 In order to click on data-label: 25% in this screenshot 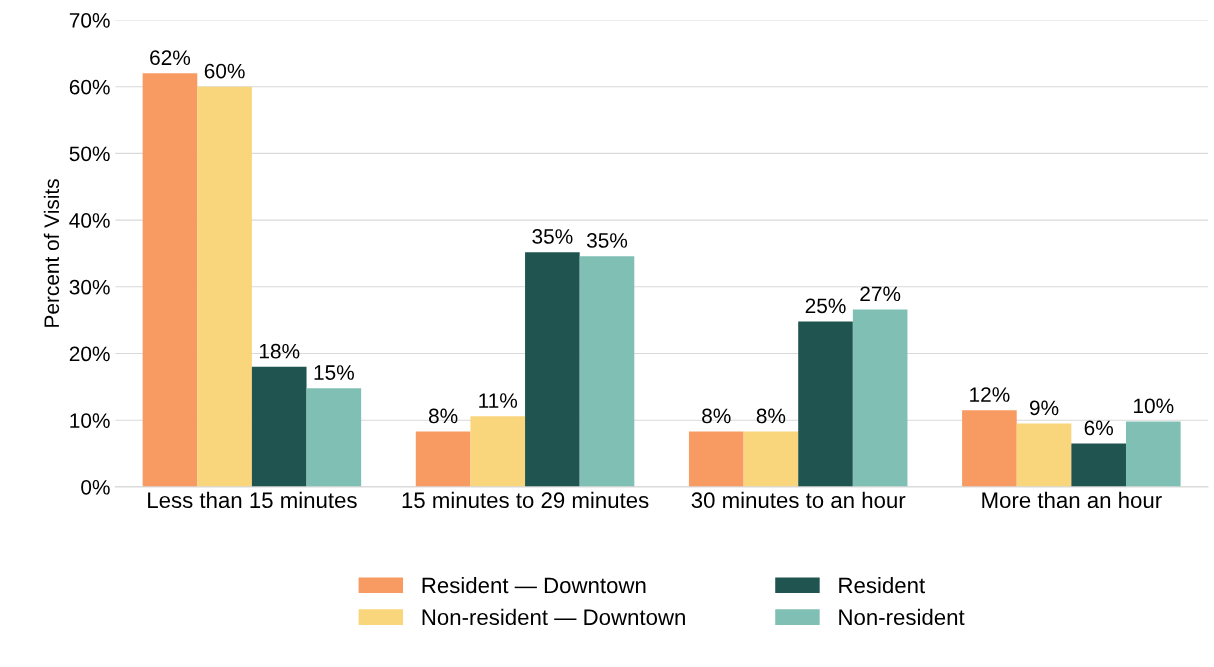, I will do `click(825, 306)`.